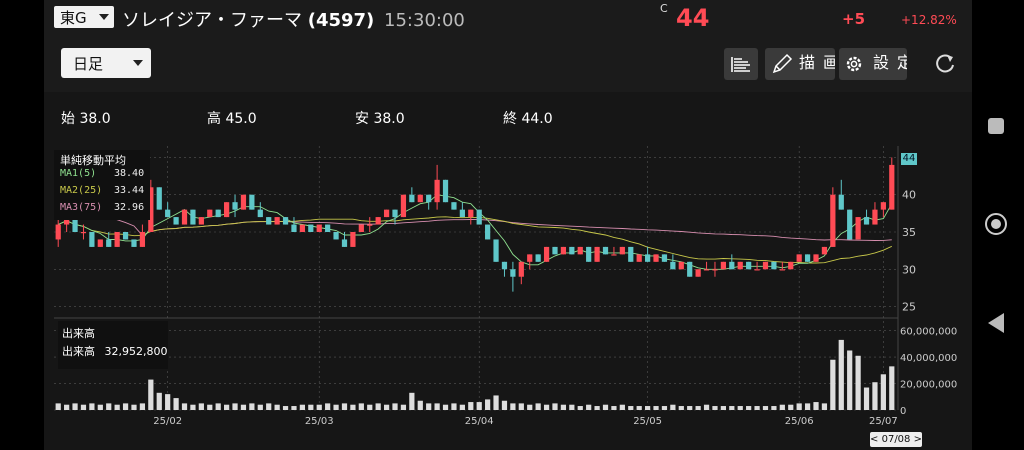 Image resolution: width=1024 pixels, height=450 pixels. What do you see at coordinates (167, 421) in the screenshot?
I see `date-tick-label: 25/02` at bounding box center [167, 421].